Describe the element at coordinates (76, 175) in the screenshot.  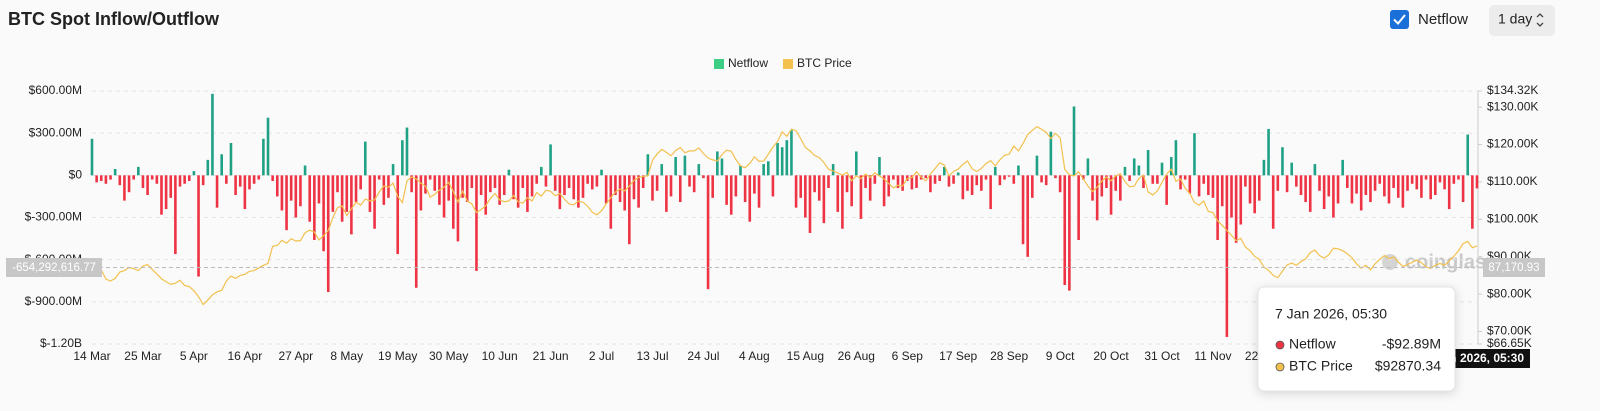
I see `y-tick-label: $0` at that location.